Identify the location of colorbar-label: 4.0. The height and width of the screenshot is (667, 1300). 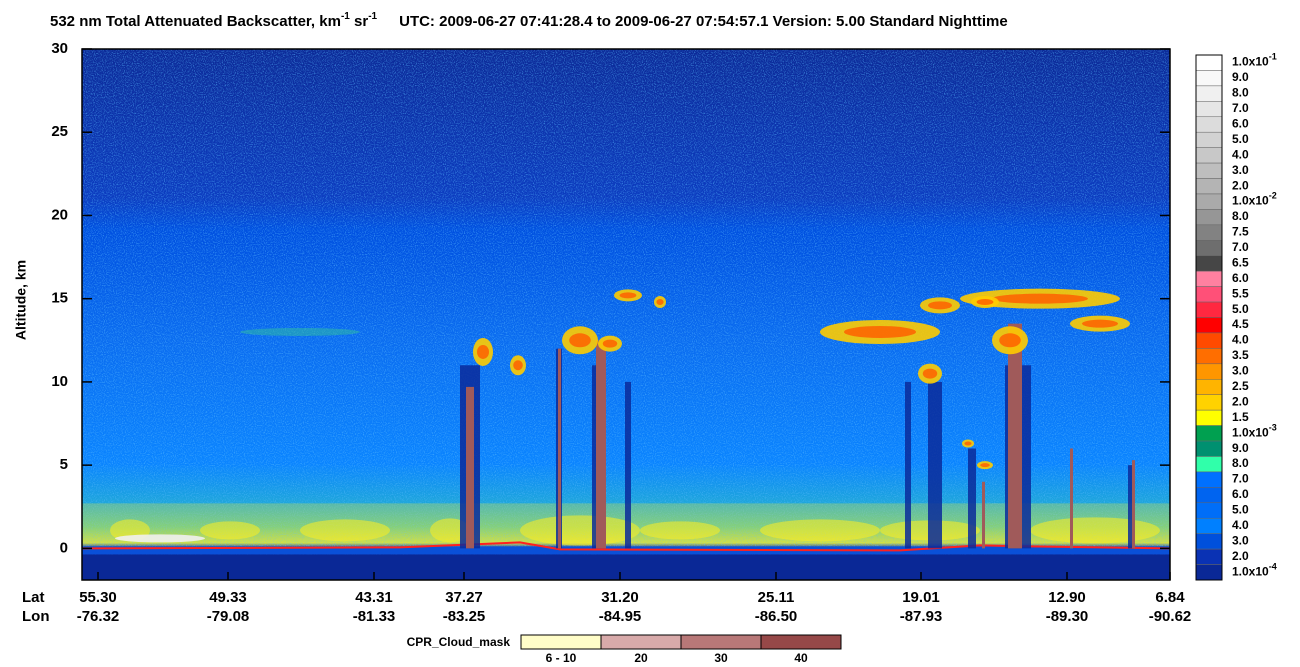
(1240, 525).